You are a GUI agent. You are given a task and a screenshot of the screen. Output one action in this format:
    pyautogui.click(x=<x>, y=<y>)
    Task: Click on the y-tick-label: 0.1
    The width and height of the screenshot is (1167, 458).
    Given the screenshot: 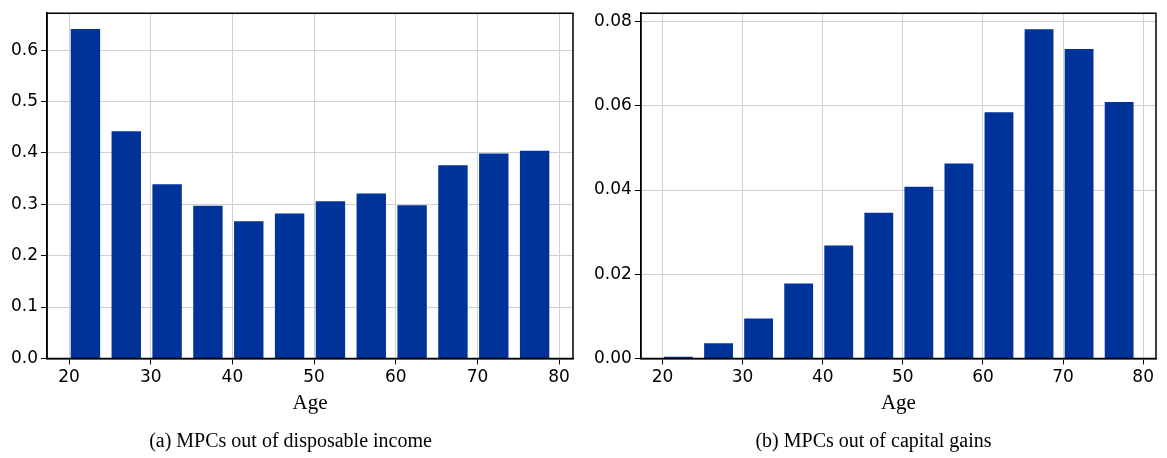 What is the action you would take?
    pyautogui.click(x=24, y=305)
    